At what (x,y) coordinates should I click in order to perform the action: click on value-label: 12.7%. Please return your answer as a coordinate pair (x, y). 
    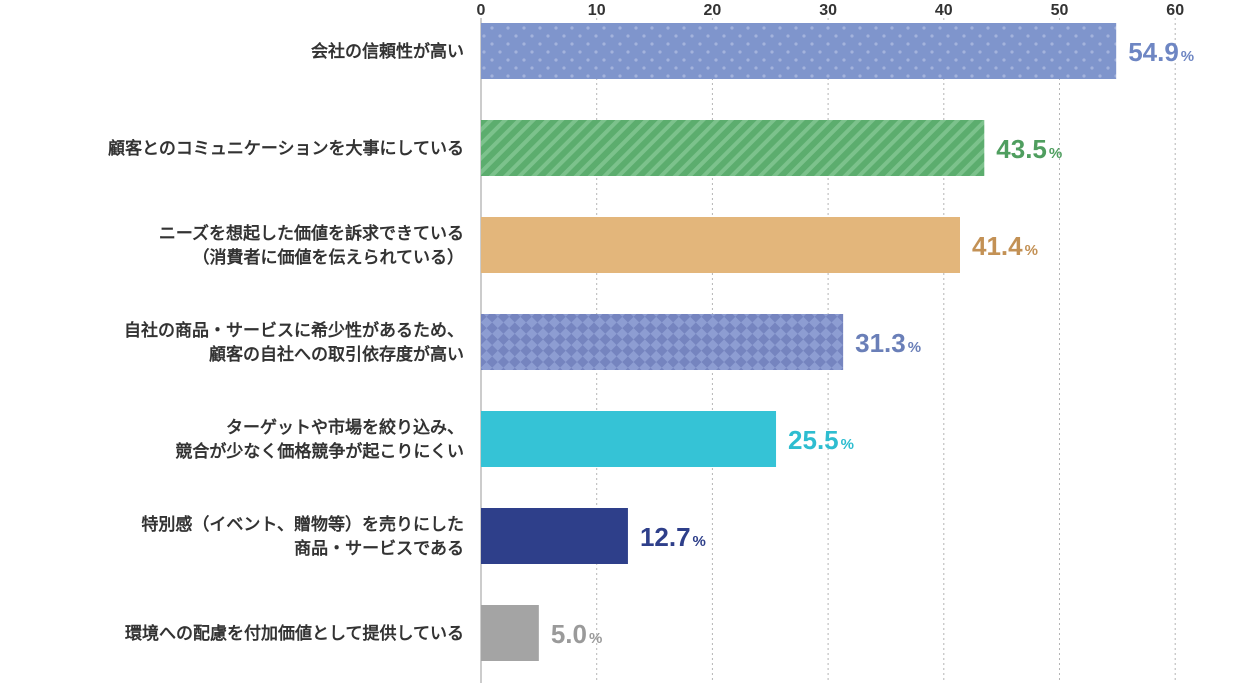
    Looking at the image, I should click on (673, 537).